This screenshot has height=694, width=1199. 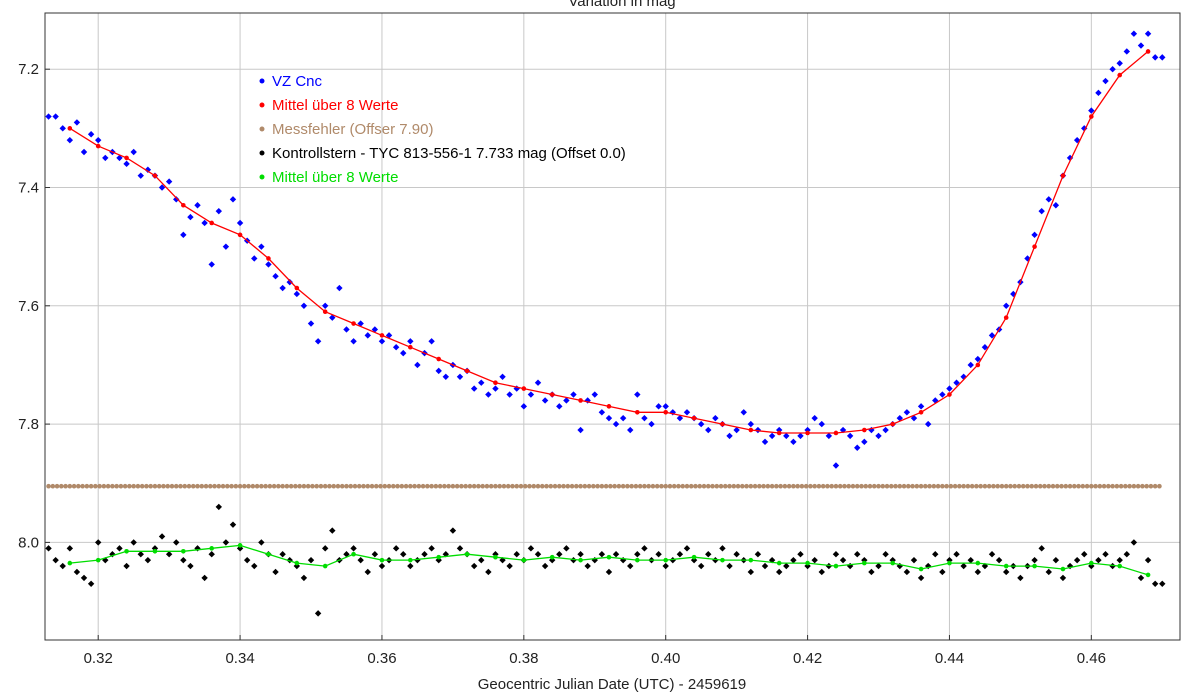 I want to click on legend-label: Messfehler (Offser 7.90), so click(x=352, y=129).